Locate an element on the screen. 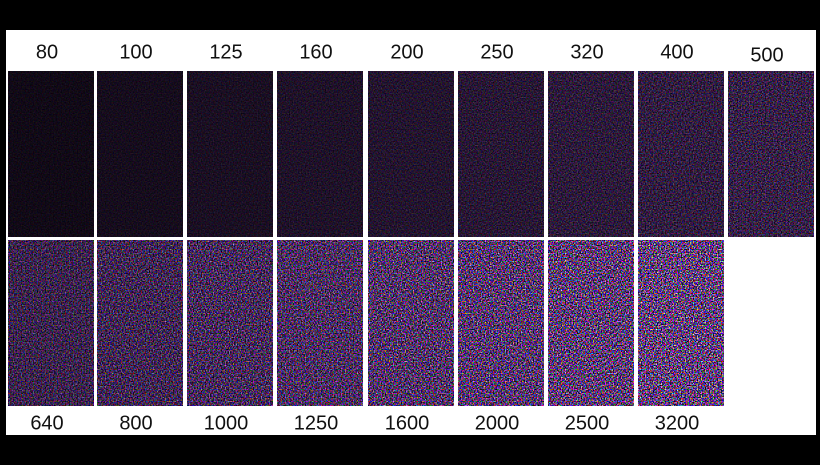 The image size is (820, 465). iso-label: 160 is located at coordinates (315, 52).